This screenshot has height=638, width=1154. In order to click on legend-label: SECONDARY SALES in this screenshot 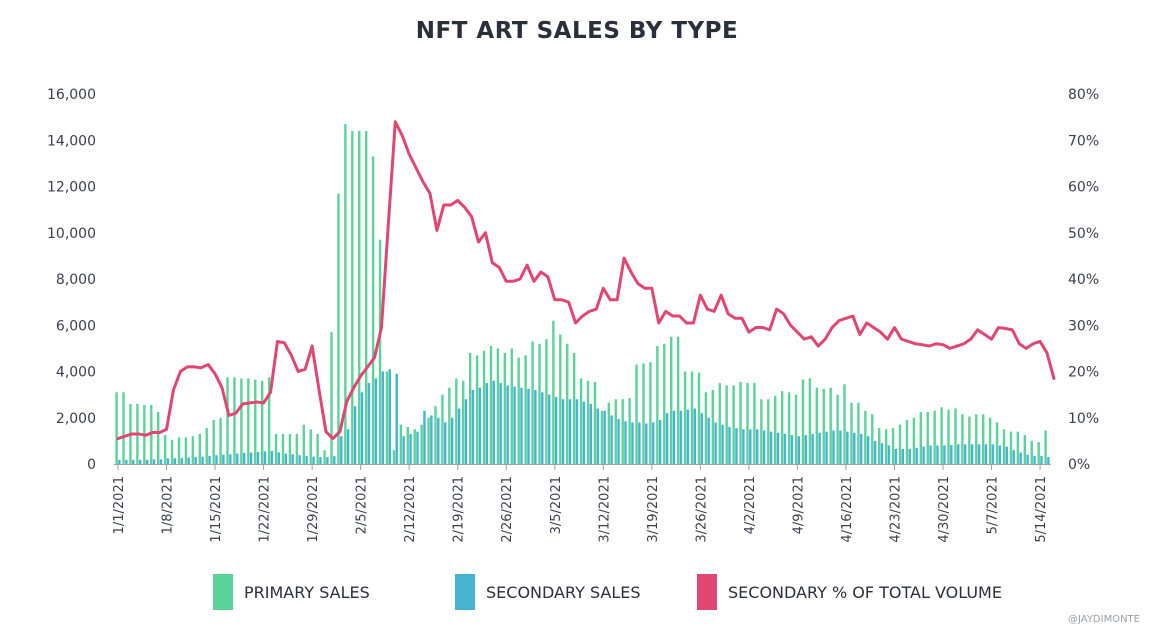, I will do `click(563, 592)`.